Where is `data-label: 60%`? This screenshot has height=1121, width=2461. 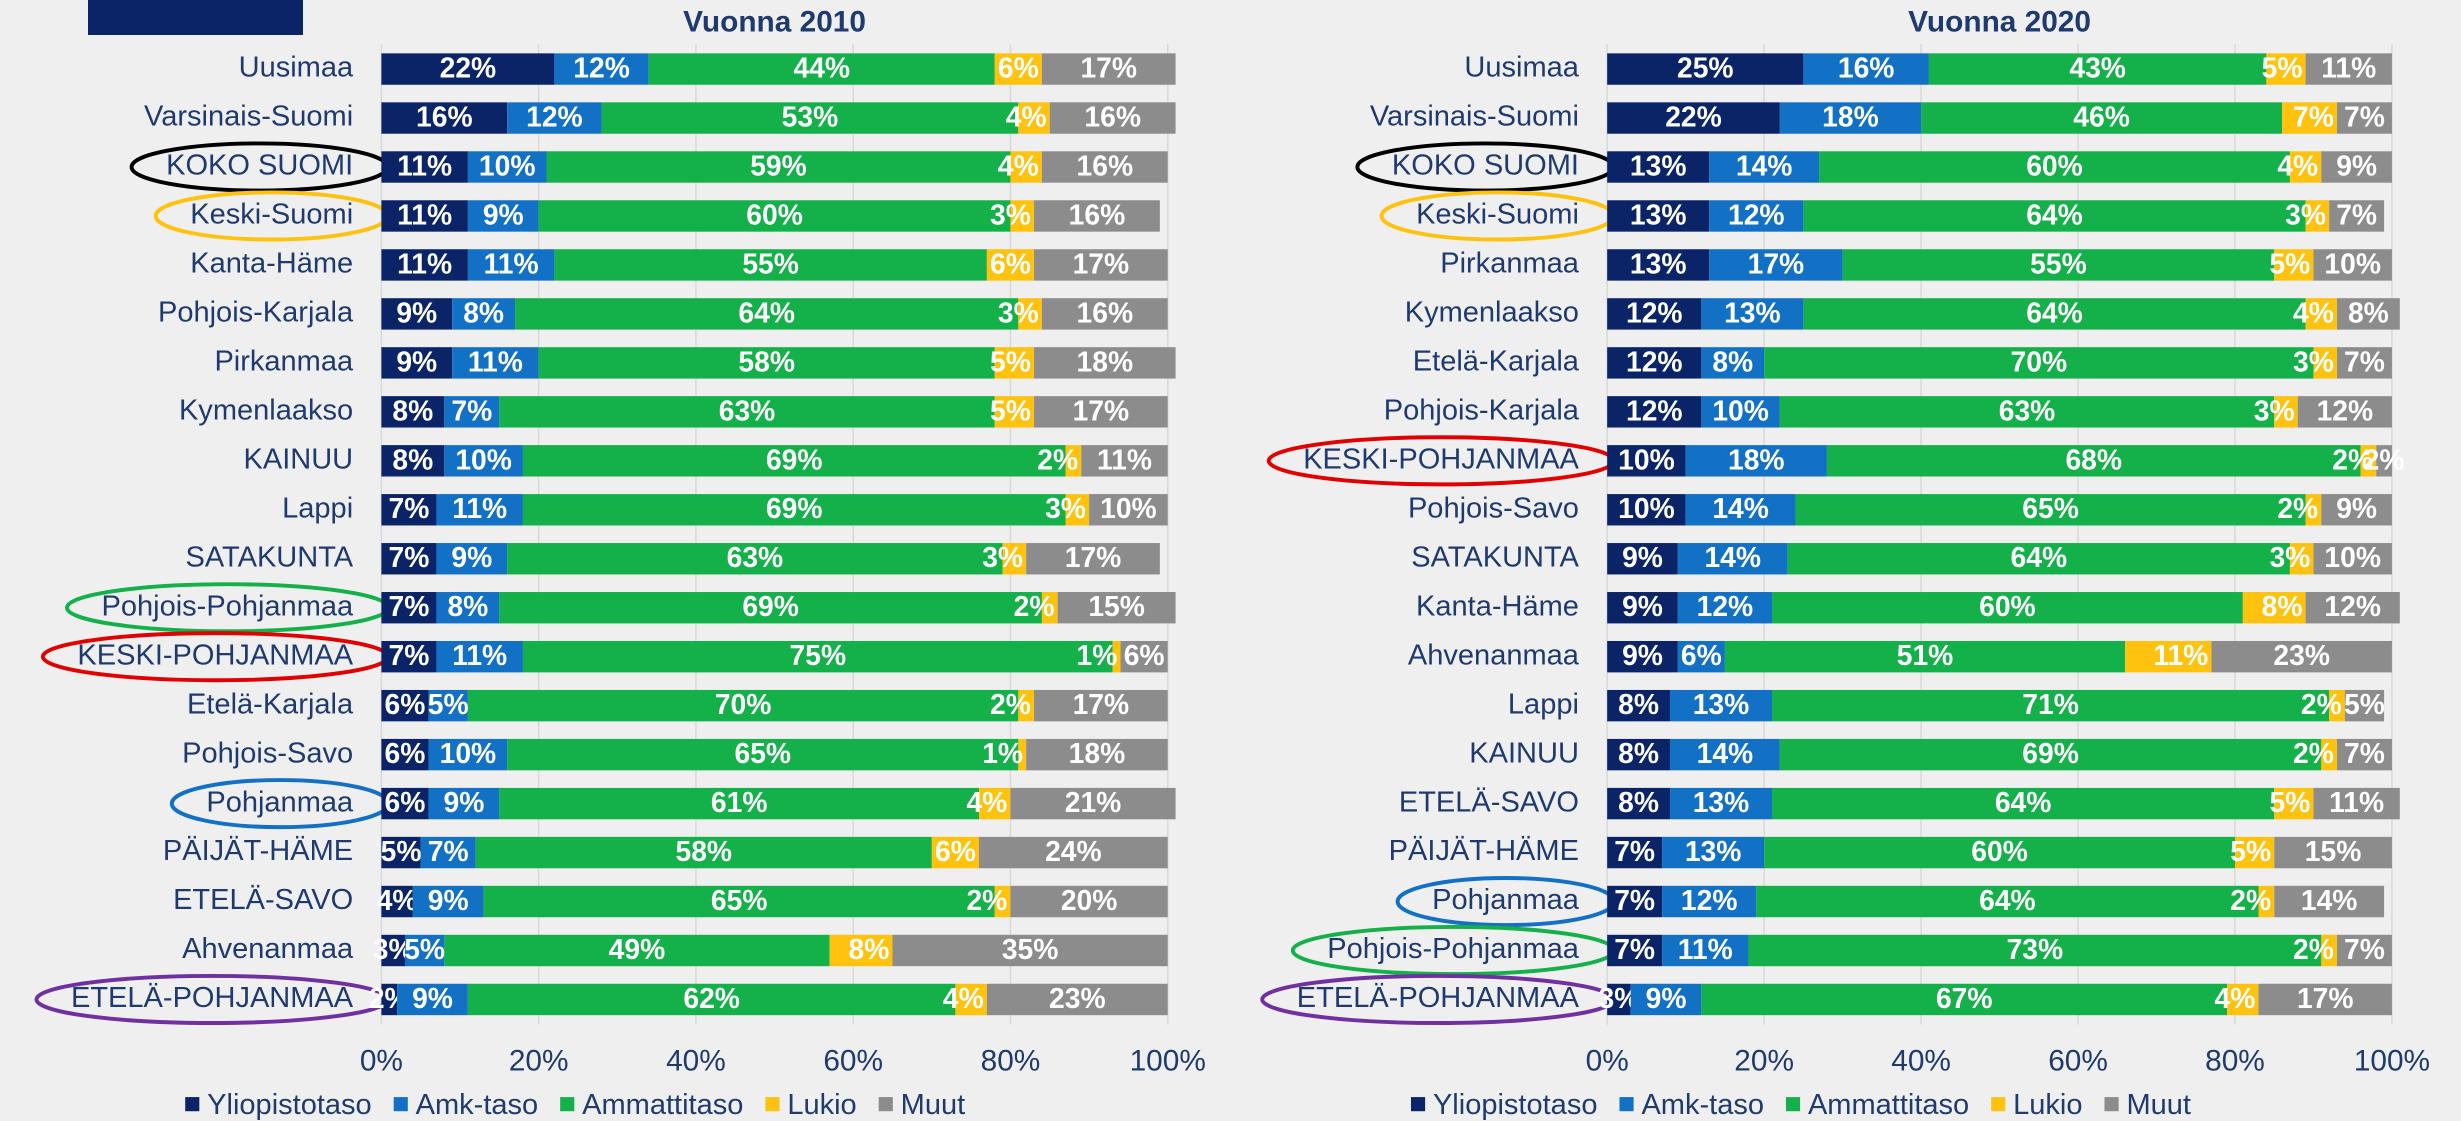 data-label: 60% is located at coordinates (1999, 851).